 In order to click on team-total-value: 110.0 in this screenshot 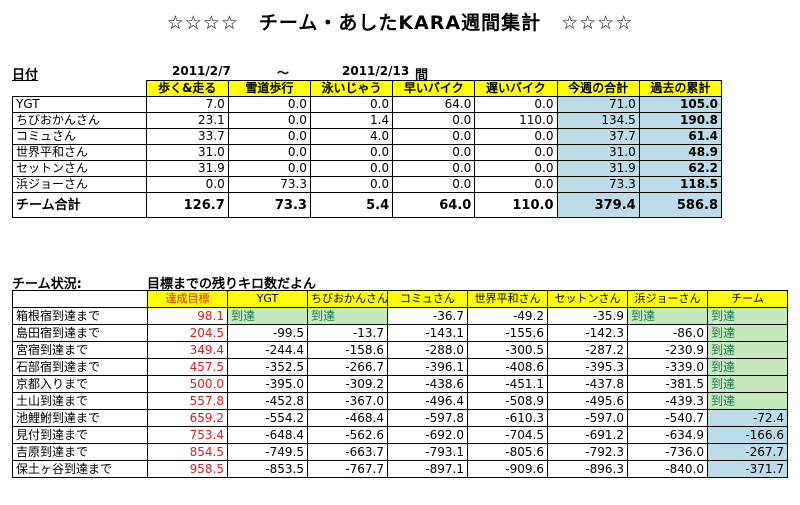, I will do `click(516, 205)`.